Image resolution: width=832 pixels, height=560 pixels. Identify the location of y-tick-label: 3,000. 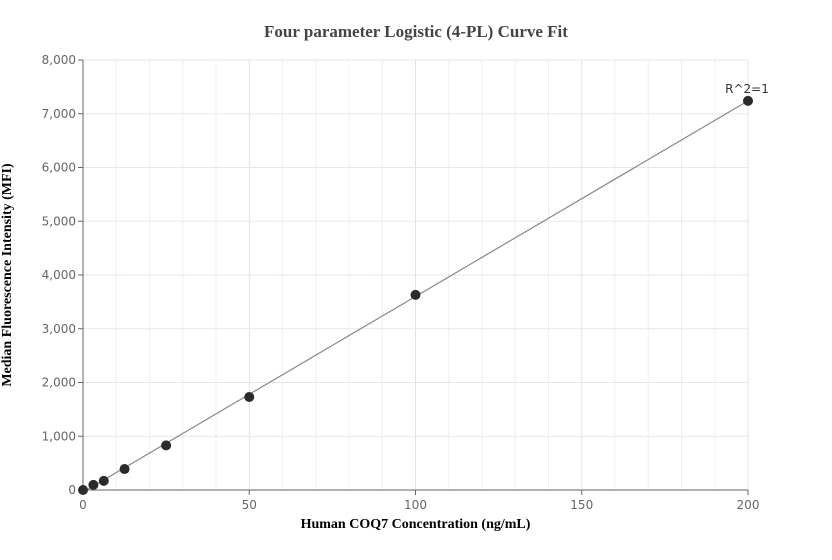
(59, 329).